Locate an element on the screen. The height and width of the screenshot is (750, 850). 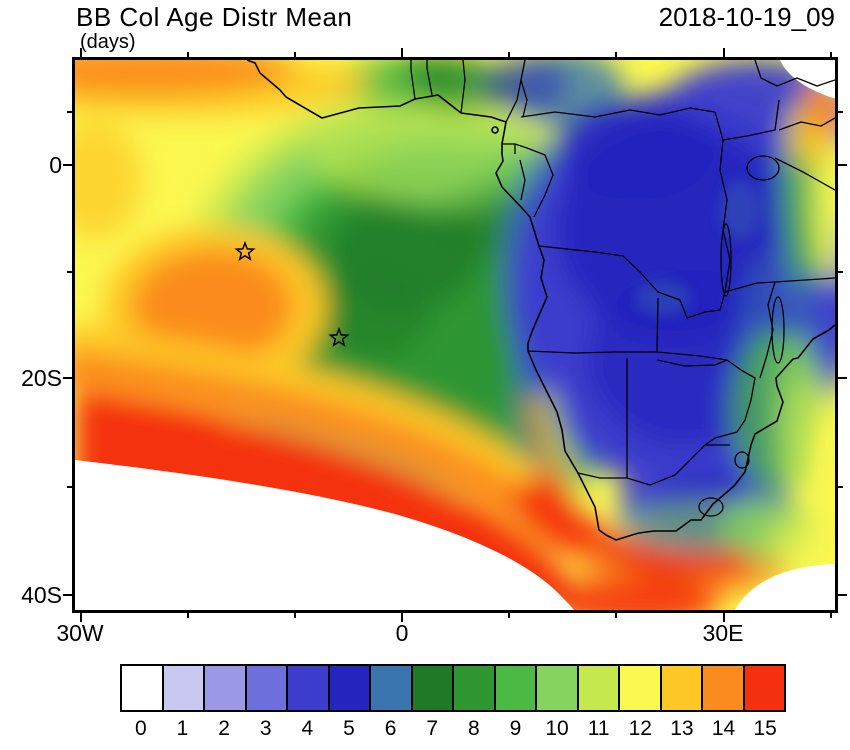
plot-units: (days) is located at coordinates (108, 42).